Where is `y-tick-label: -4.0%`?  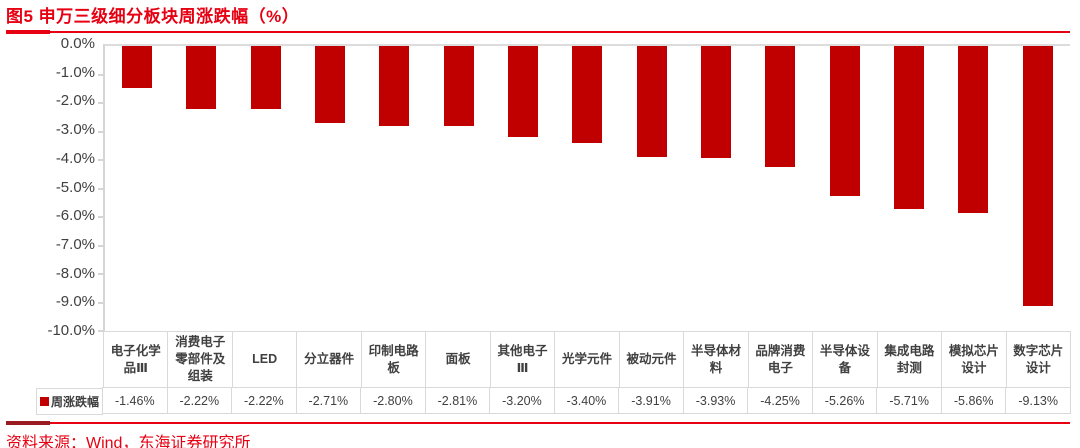 y-tick-label: -4.0% is located at coordinates (75, 158).